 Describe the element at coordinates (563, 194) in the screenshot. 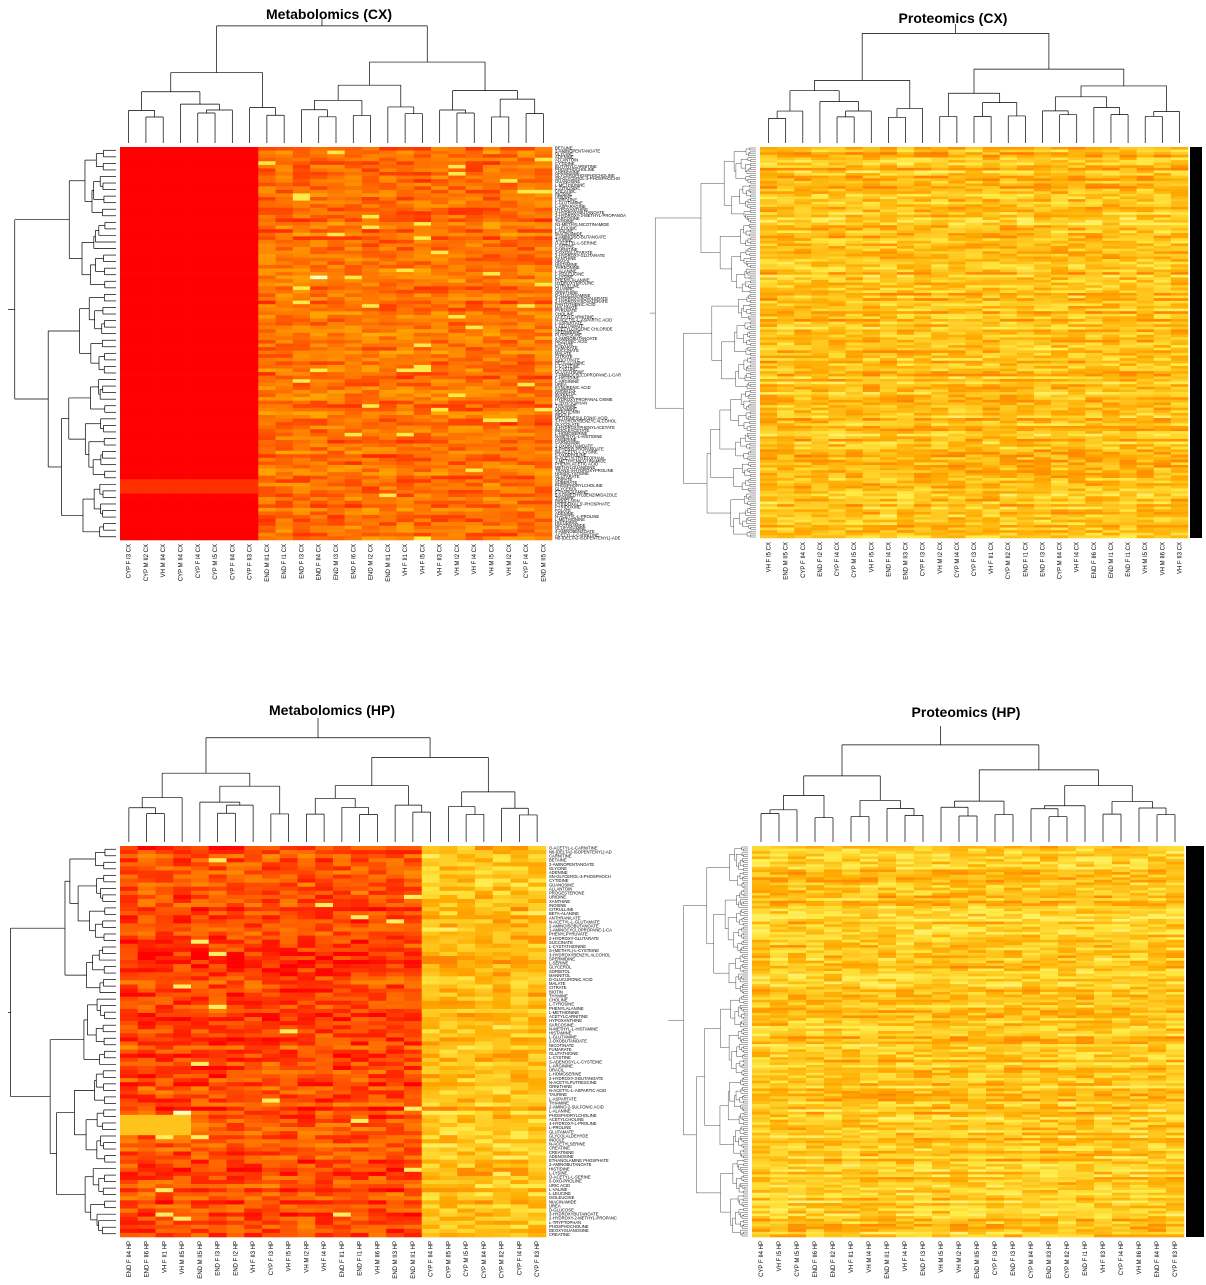

I see `row-label: INOSINE` at that location.